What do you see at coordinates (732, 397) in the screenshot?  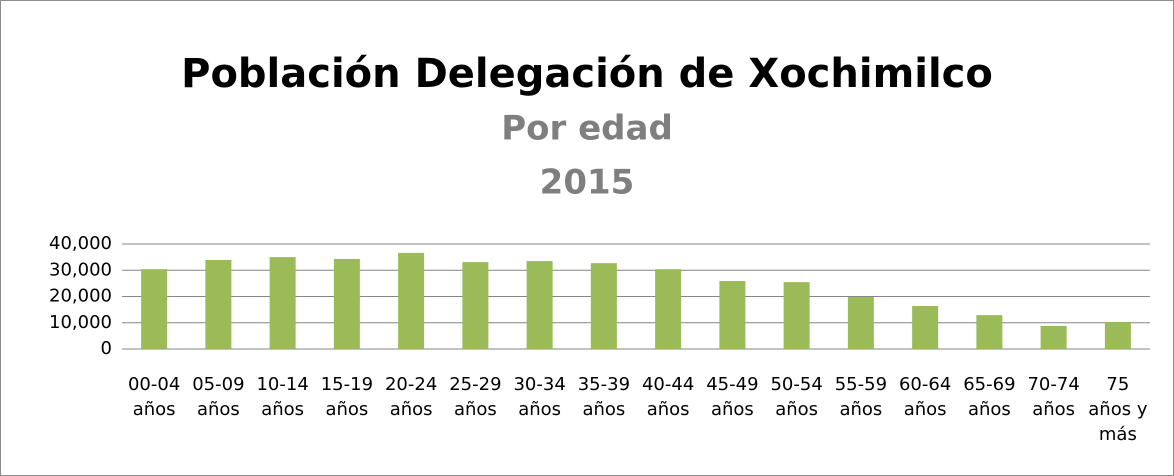 I see `x-tick-label: 45-49 años` at bounding box center [732, 397].